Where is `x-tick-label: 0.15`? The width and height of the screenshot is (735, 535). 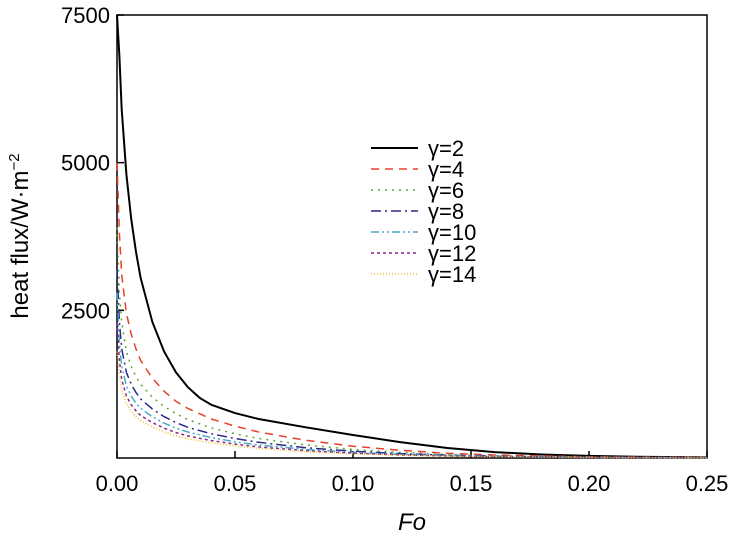 x-tick-label: 0.15 is located at coordinates (471, 483).